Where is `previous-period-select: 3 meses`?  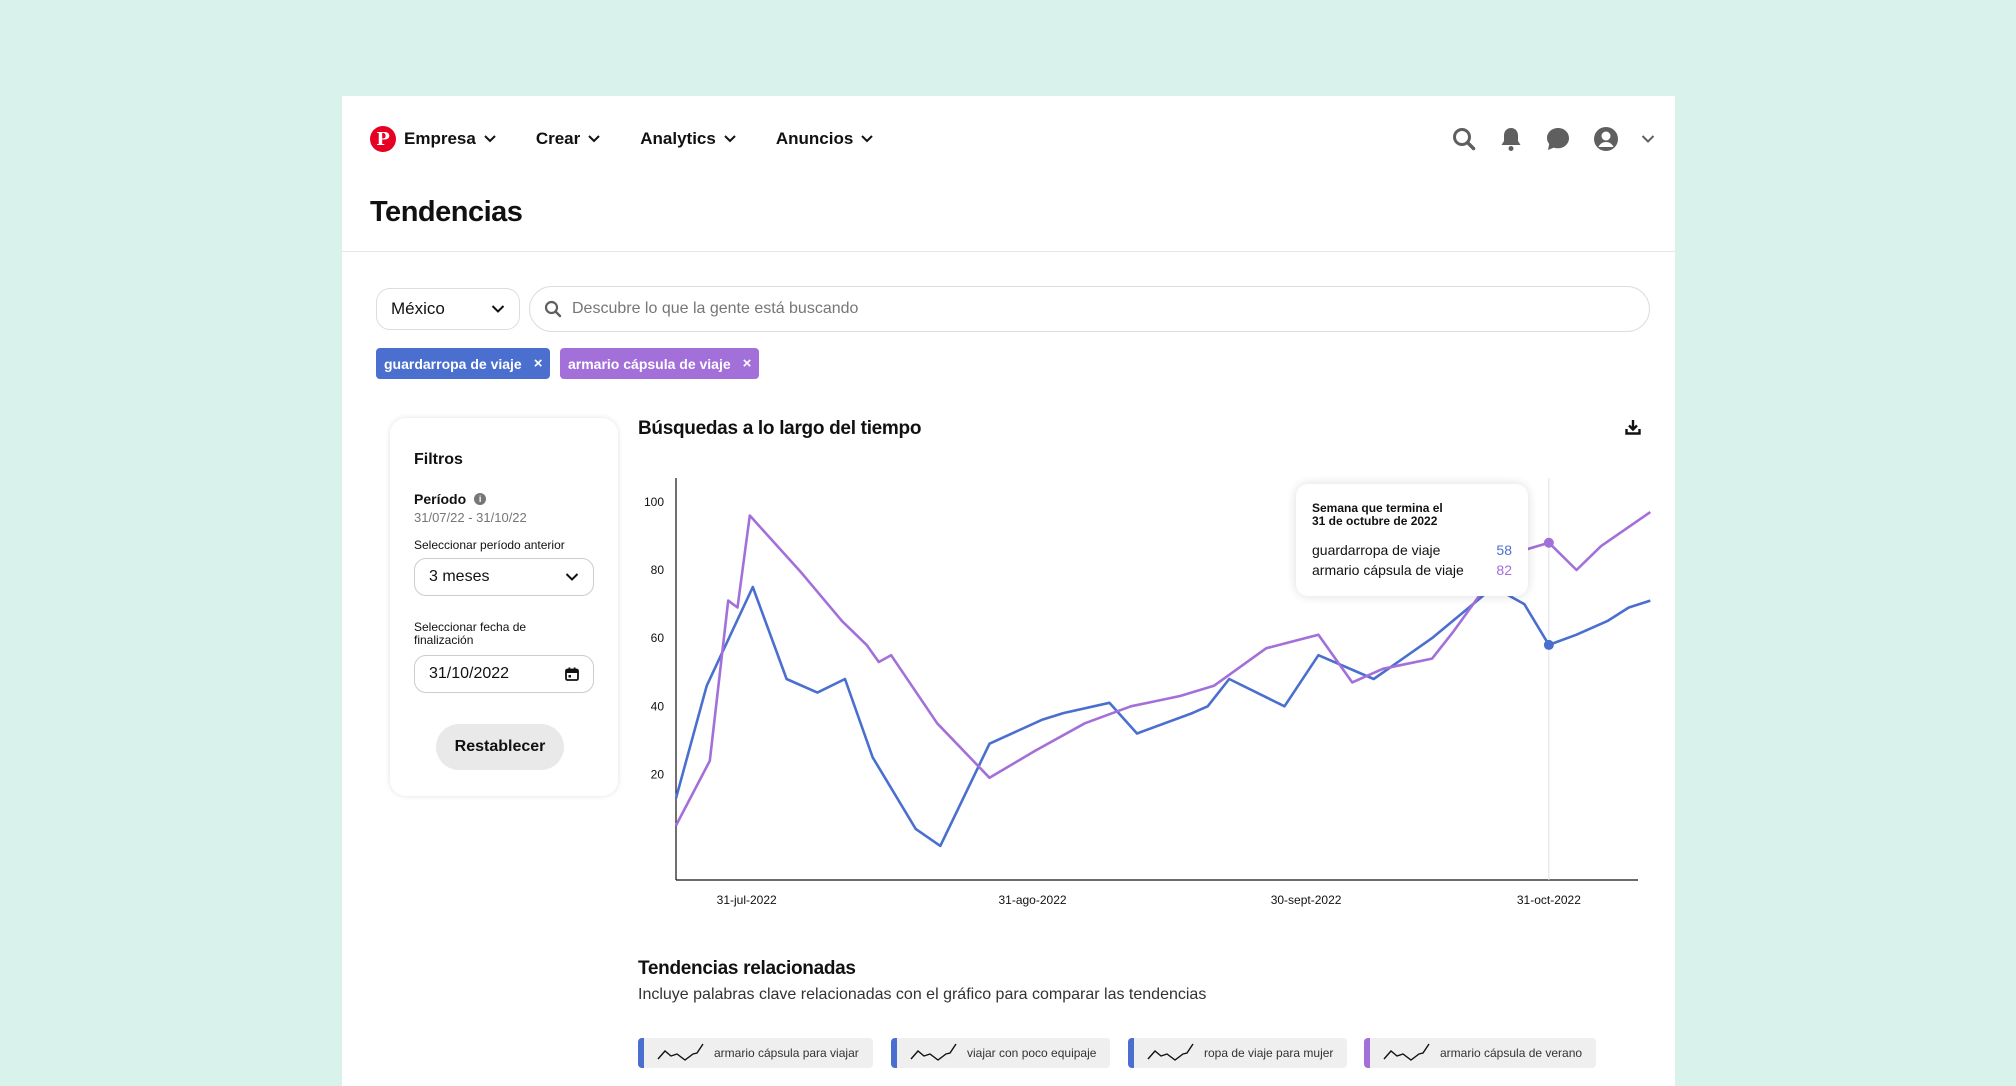
previous-period-select: 3 meses is located at coordinates (504, 577).